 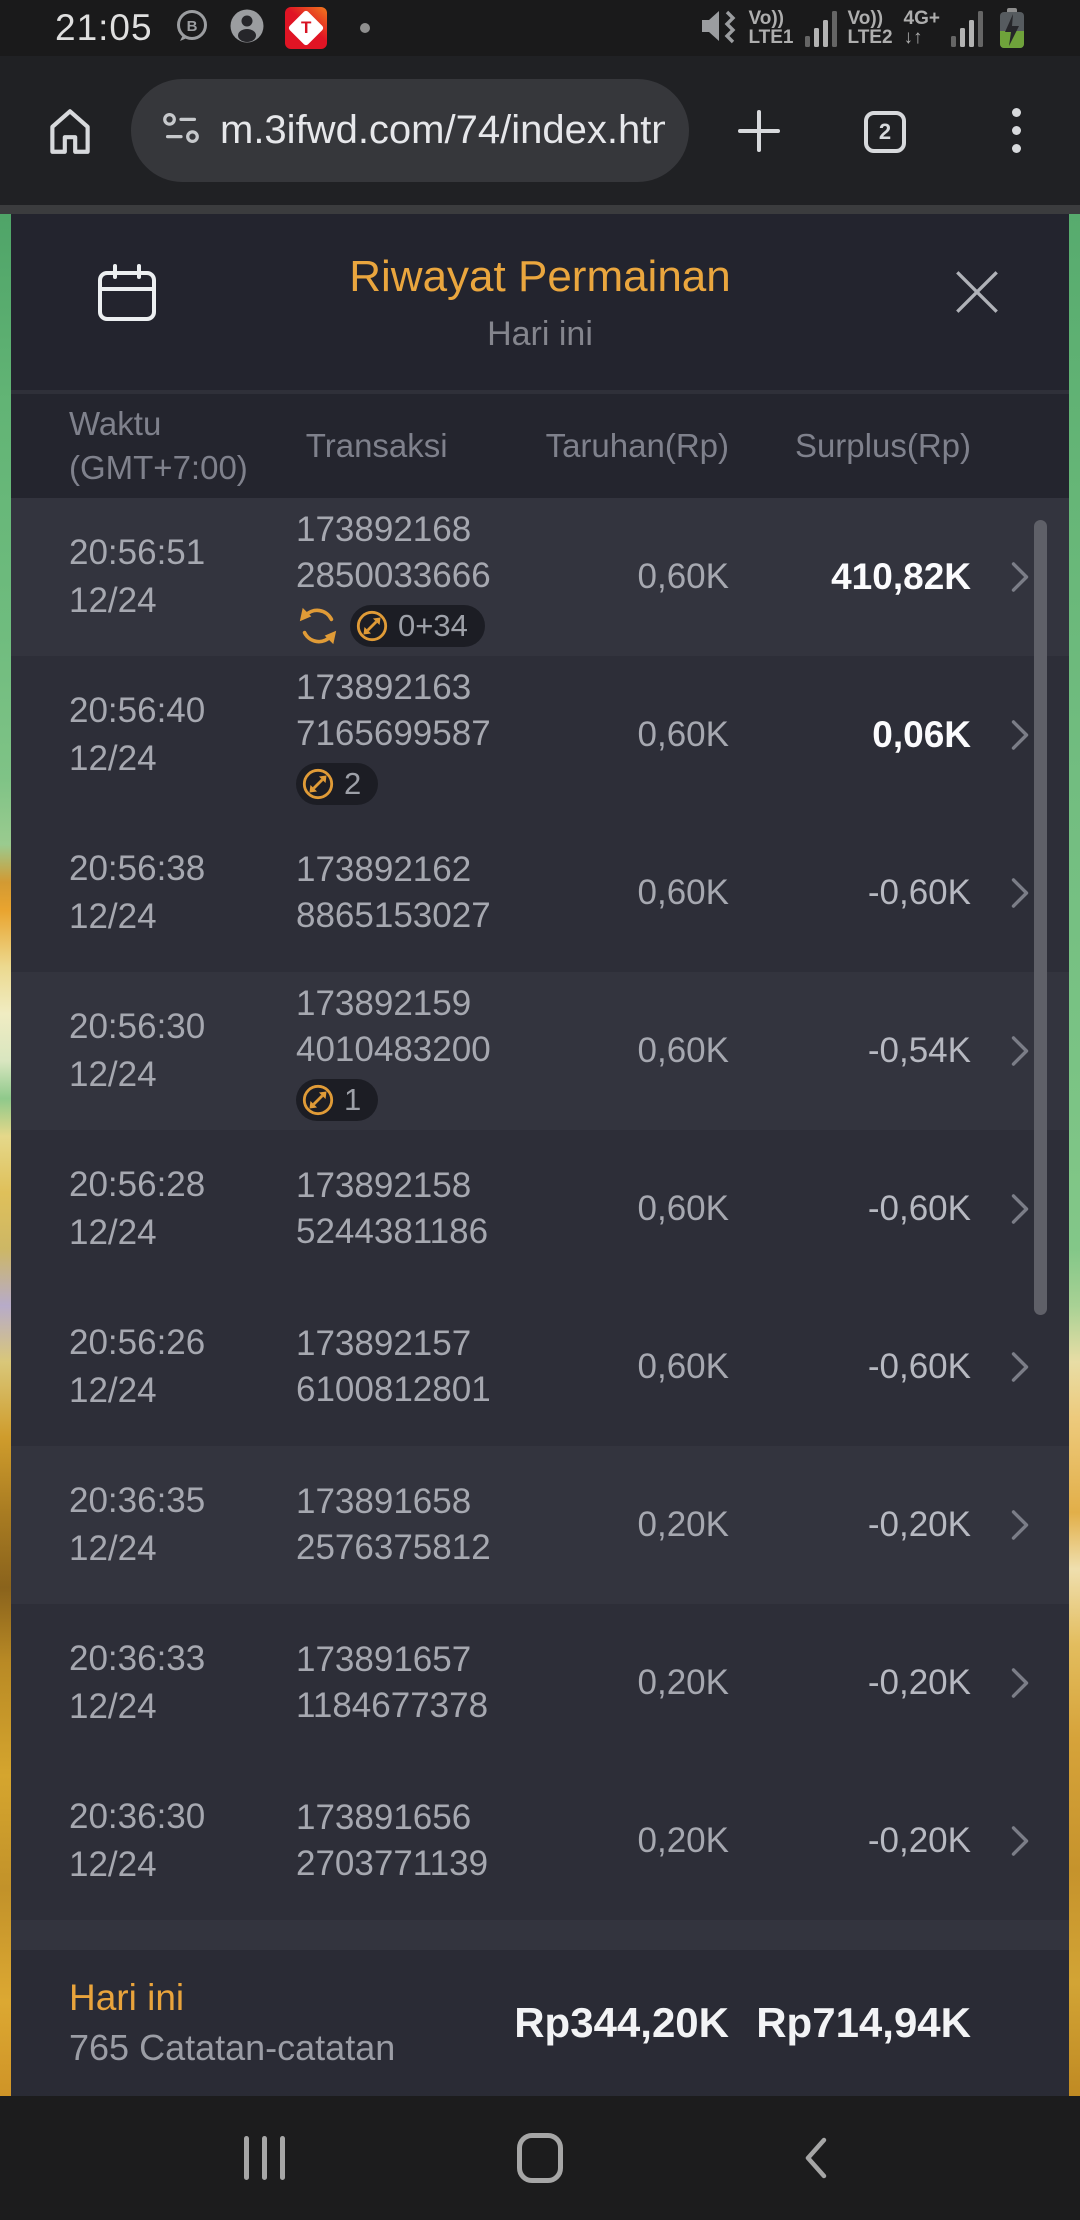 I want to click on transaction-id-2: 4010483200, so click(x=393, y=1049).